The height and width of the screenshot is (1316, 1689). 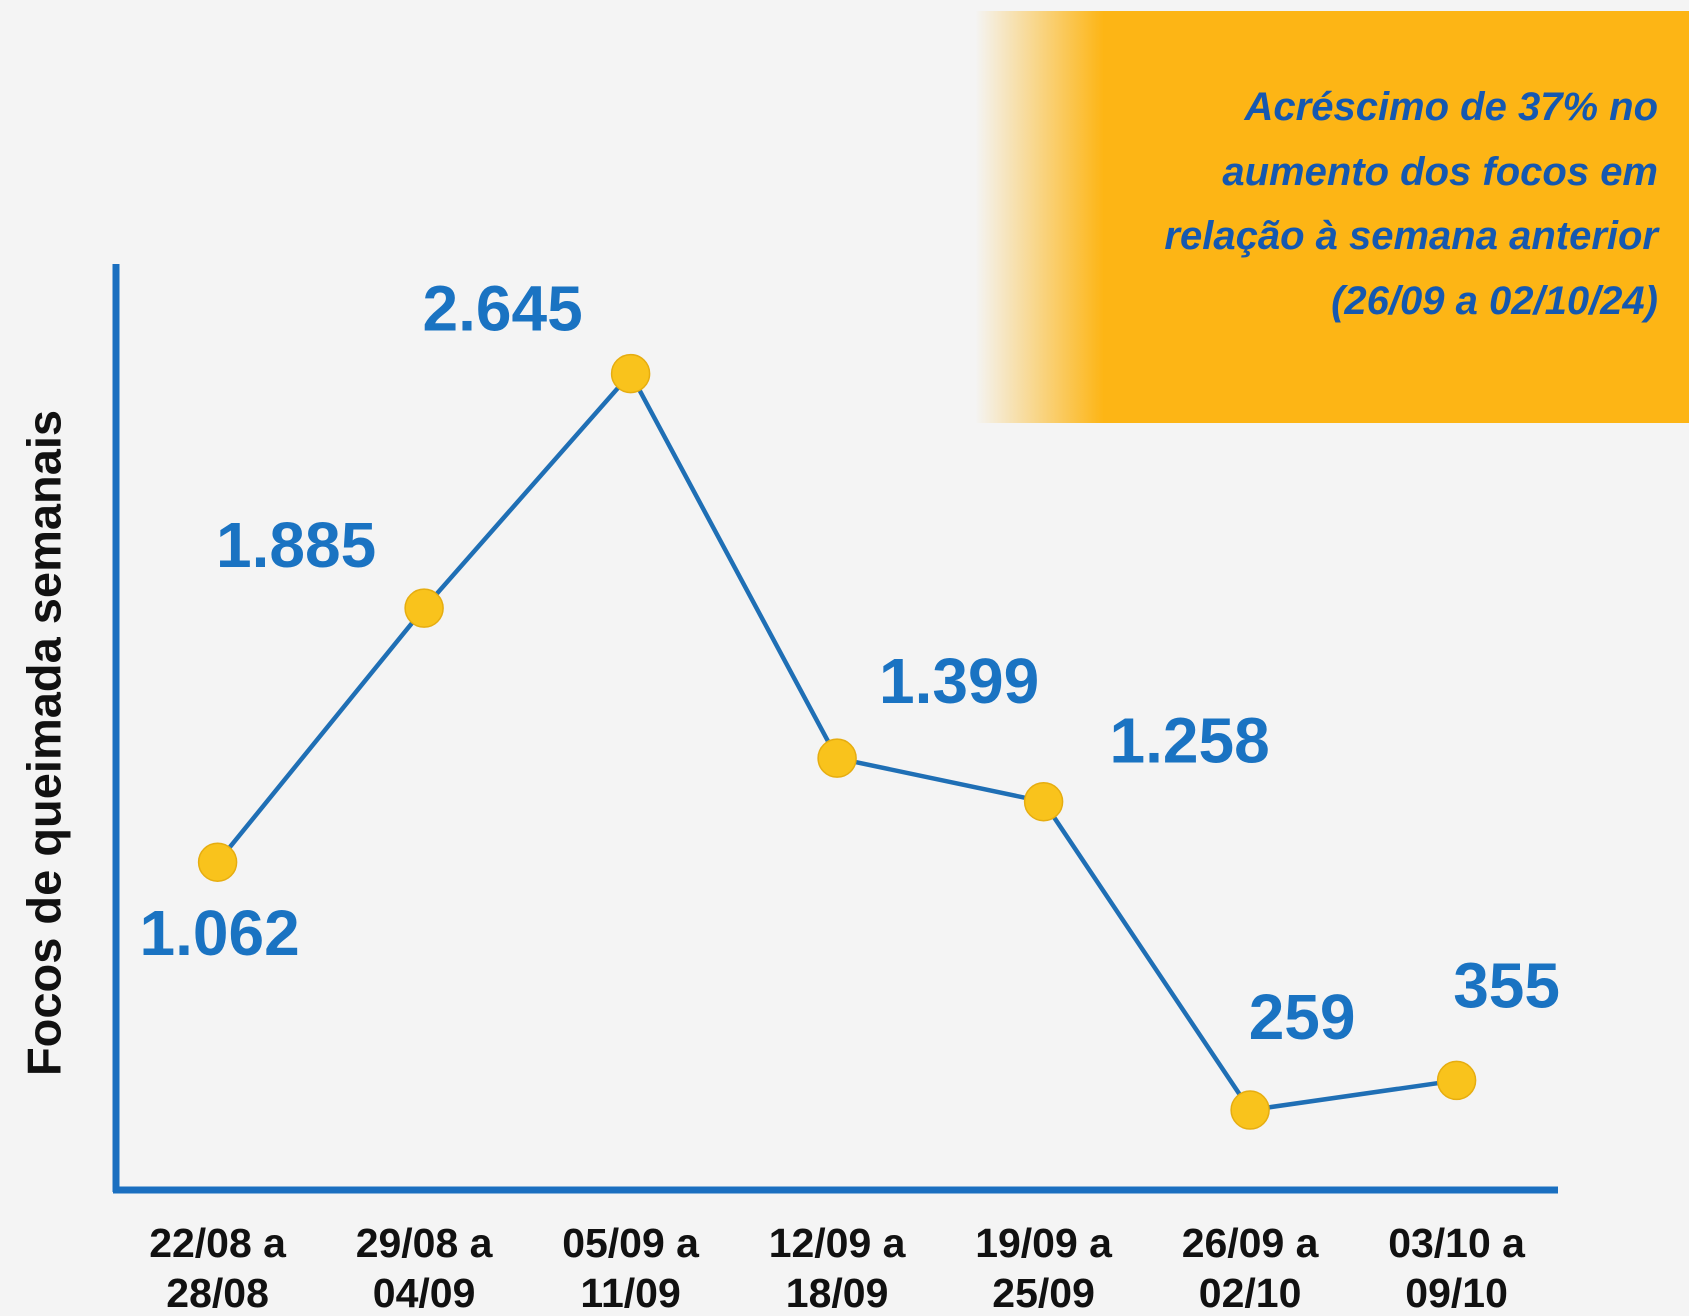 What do you see at coordinates (837, 1268) in the screenshot?
I see `x-tick-label: 12/09 a 18/09` at bounding box center [837, 1268].